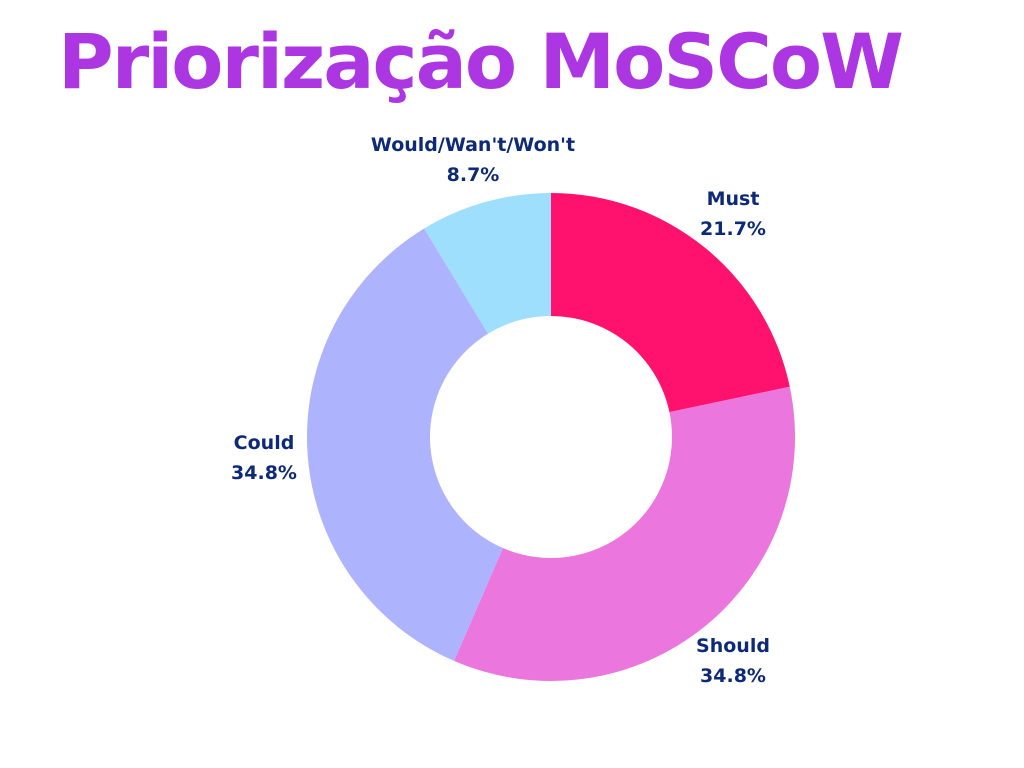 This screenshot has width=1024, height=768. I want to click on donut-slice-could, so click(405, 444).